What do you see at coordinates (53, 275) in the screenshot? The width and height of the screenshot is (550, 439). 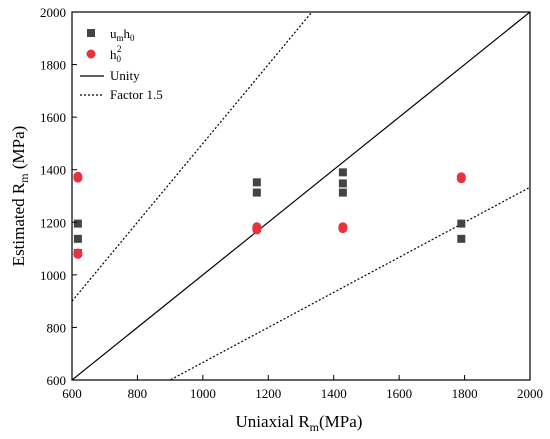 I see `y-tick-label-1000: 1000` at bounding box center [53, 275].